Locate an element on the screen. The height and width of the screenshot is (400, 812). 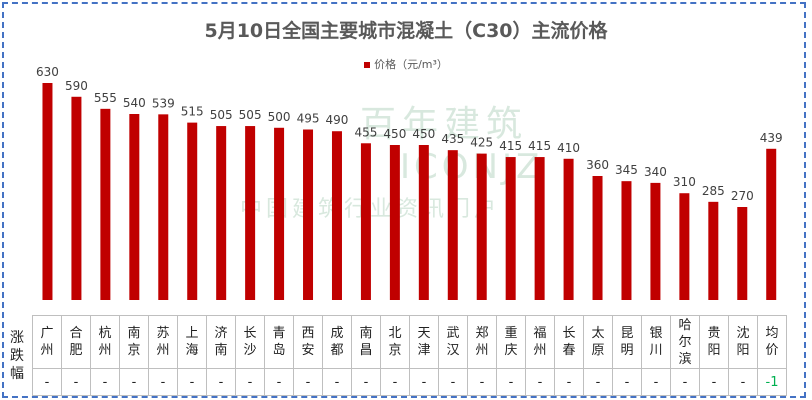
category-label: 武汉 is located at coordinates (453, 342).